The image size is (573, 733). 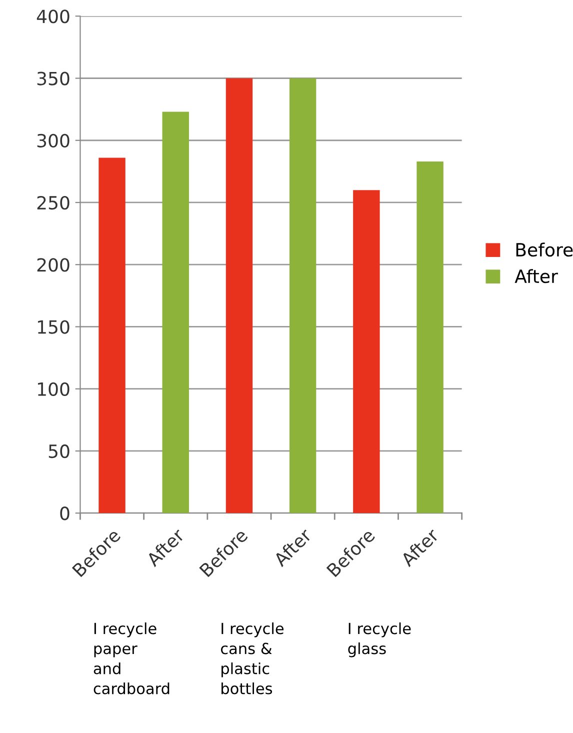 What do you see at coordinates (544, 249) in the screenshot?
I see `legend-label: Before` at bounding box center [544, 249].